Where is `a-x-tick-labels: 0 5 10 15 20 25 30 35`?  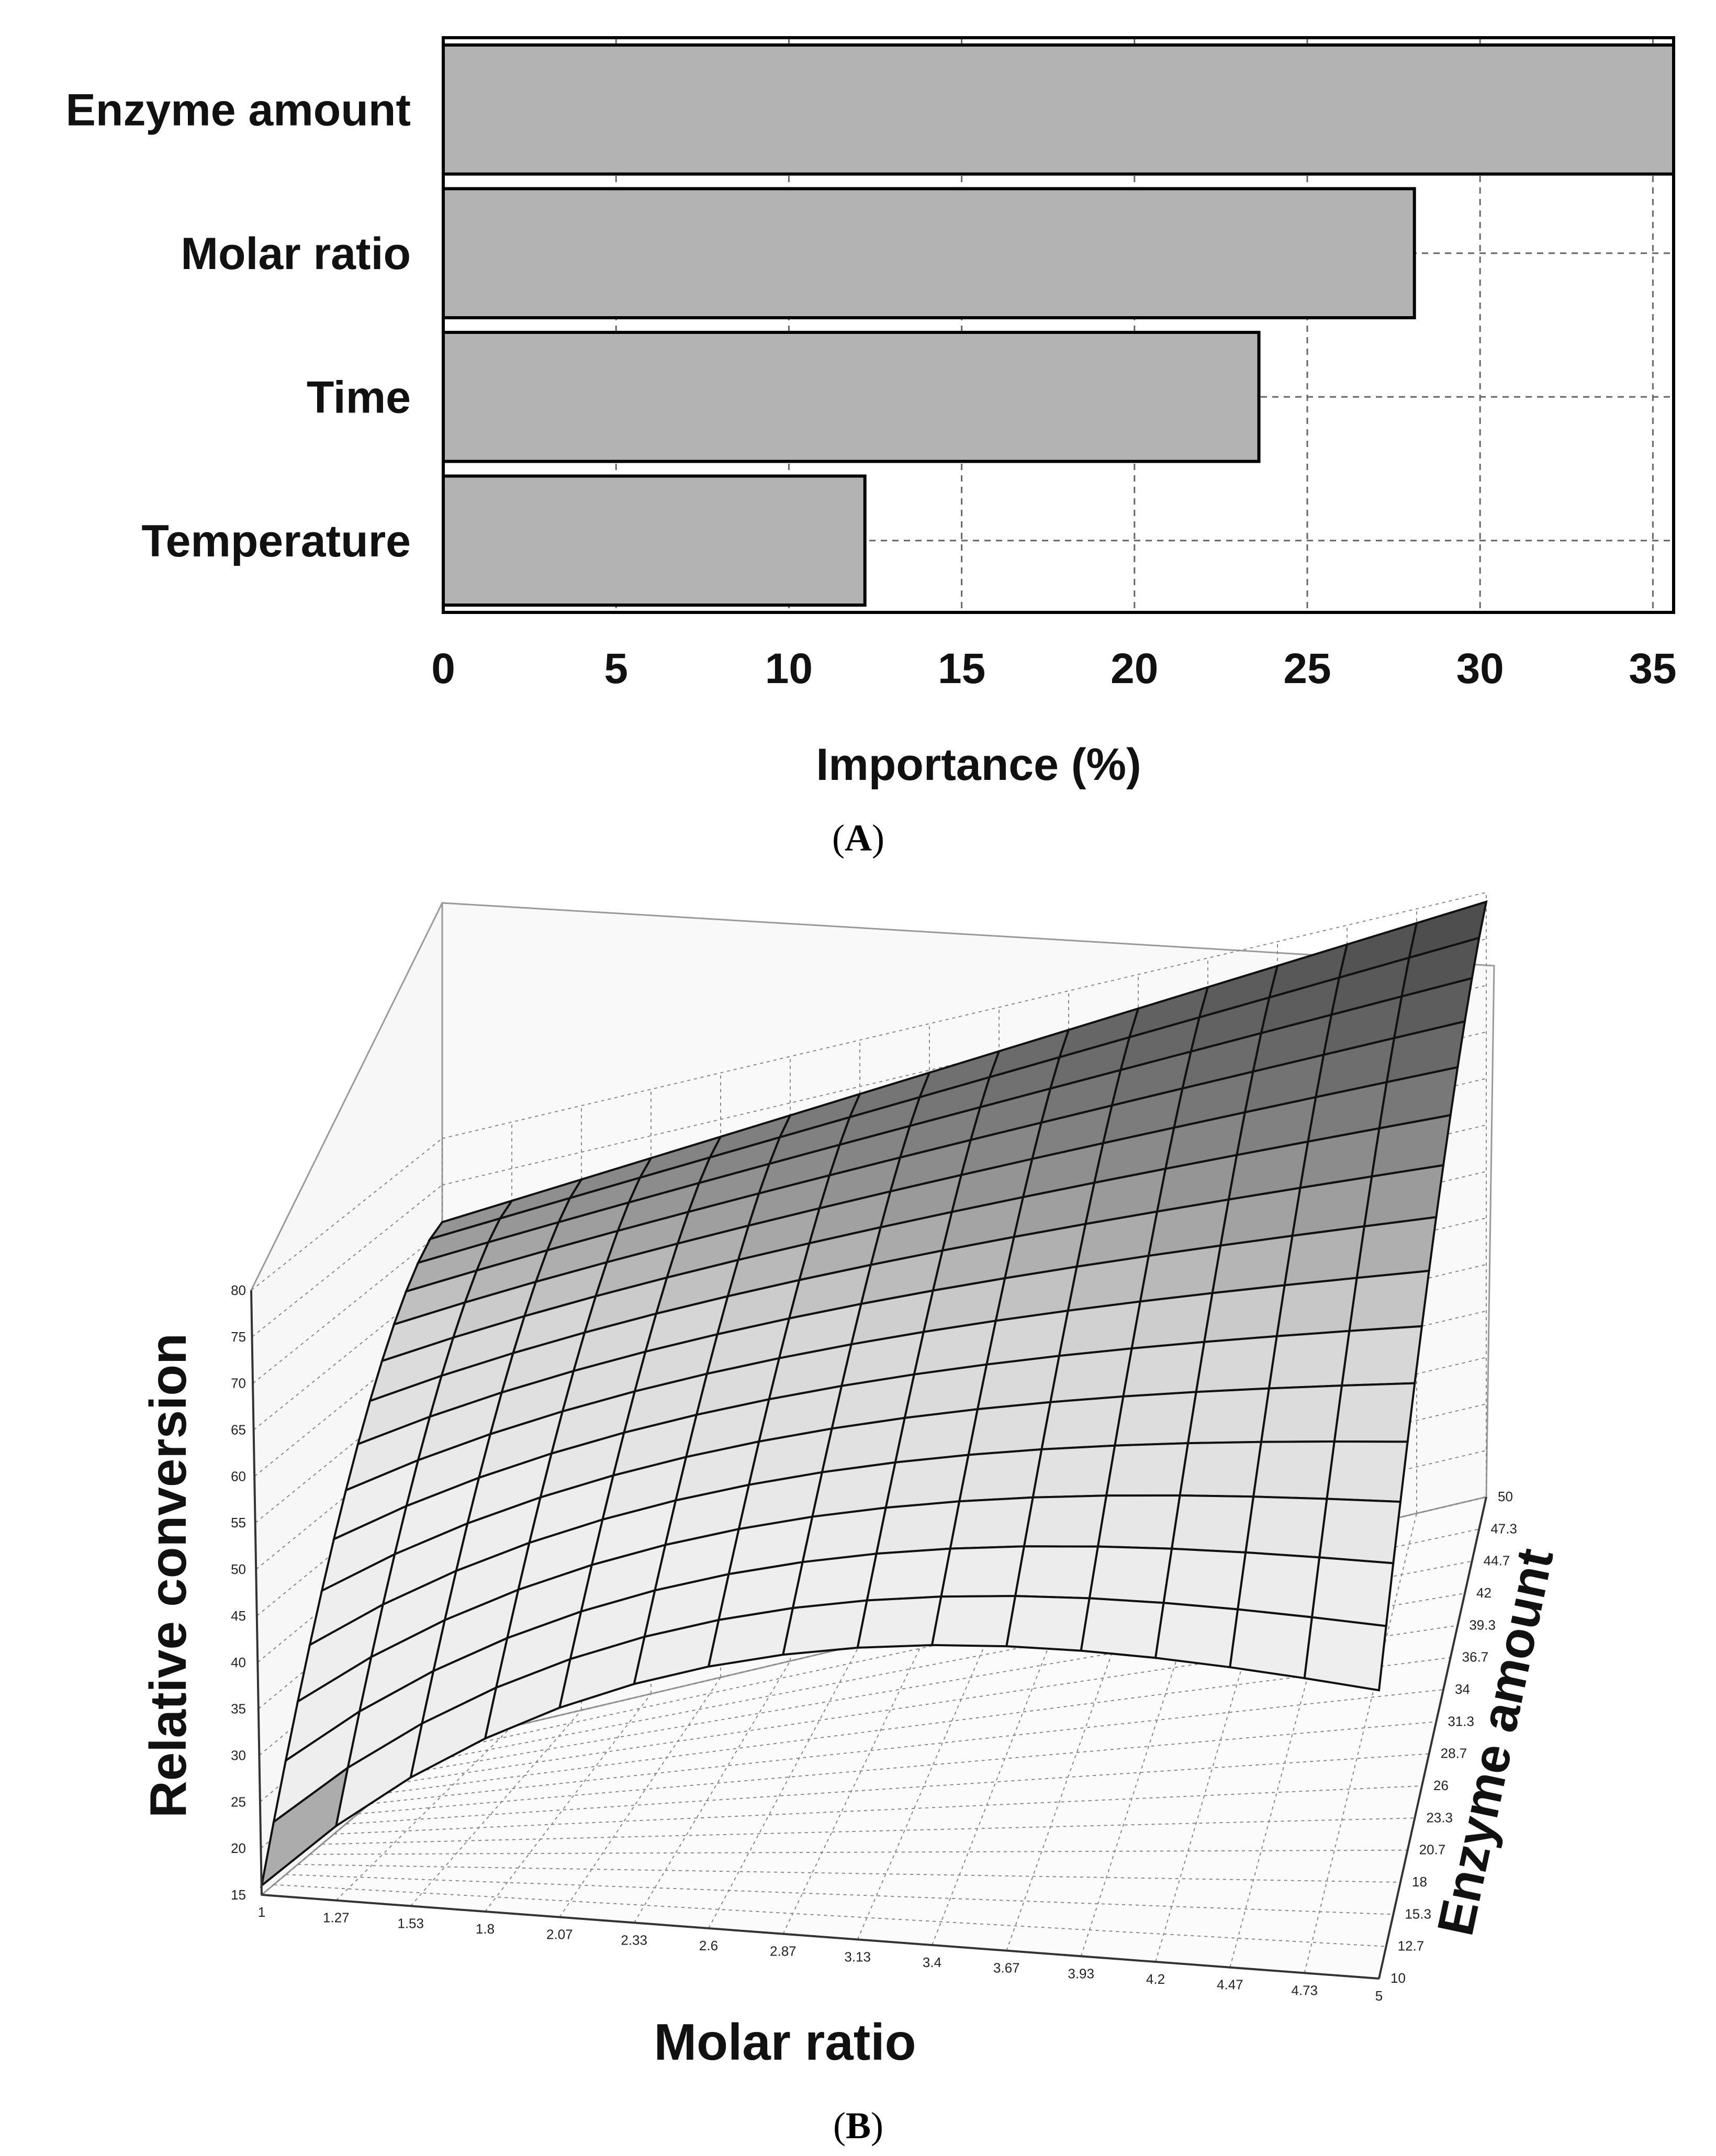 a-x-tick-labels: 0 5 10 15 20 25 30 35 is located at coordinates (1053, 668).